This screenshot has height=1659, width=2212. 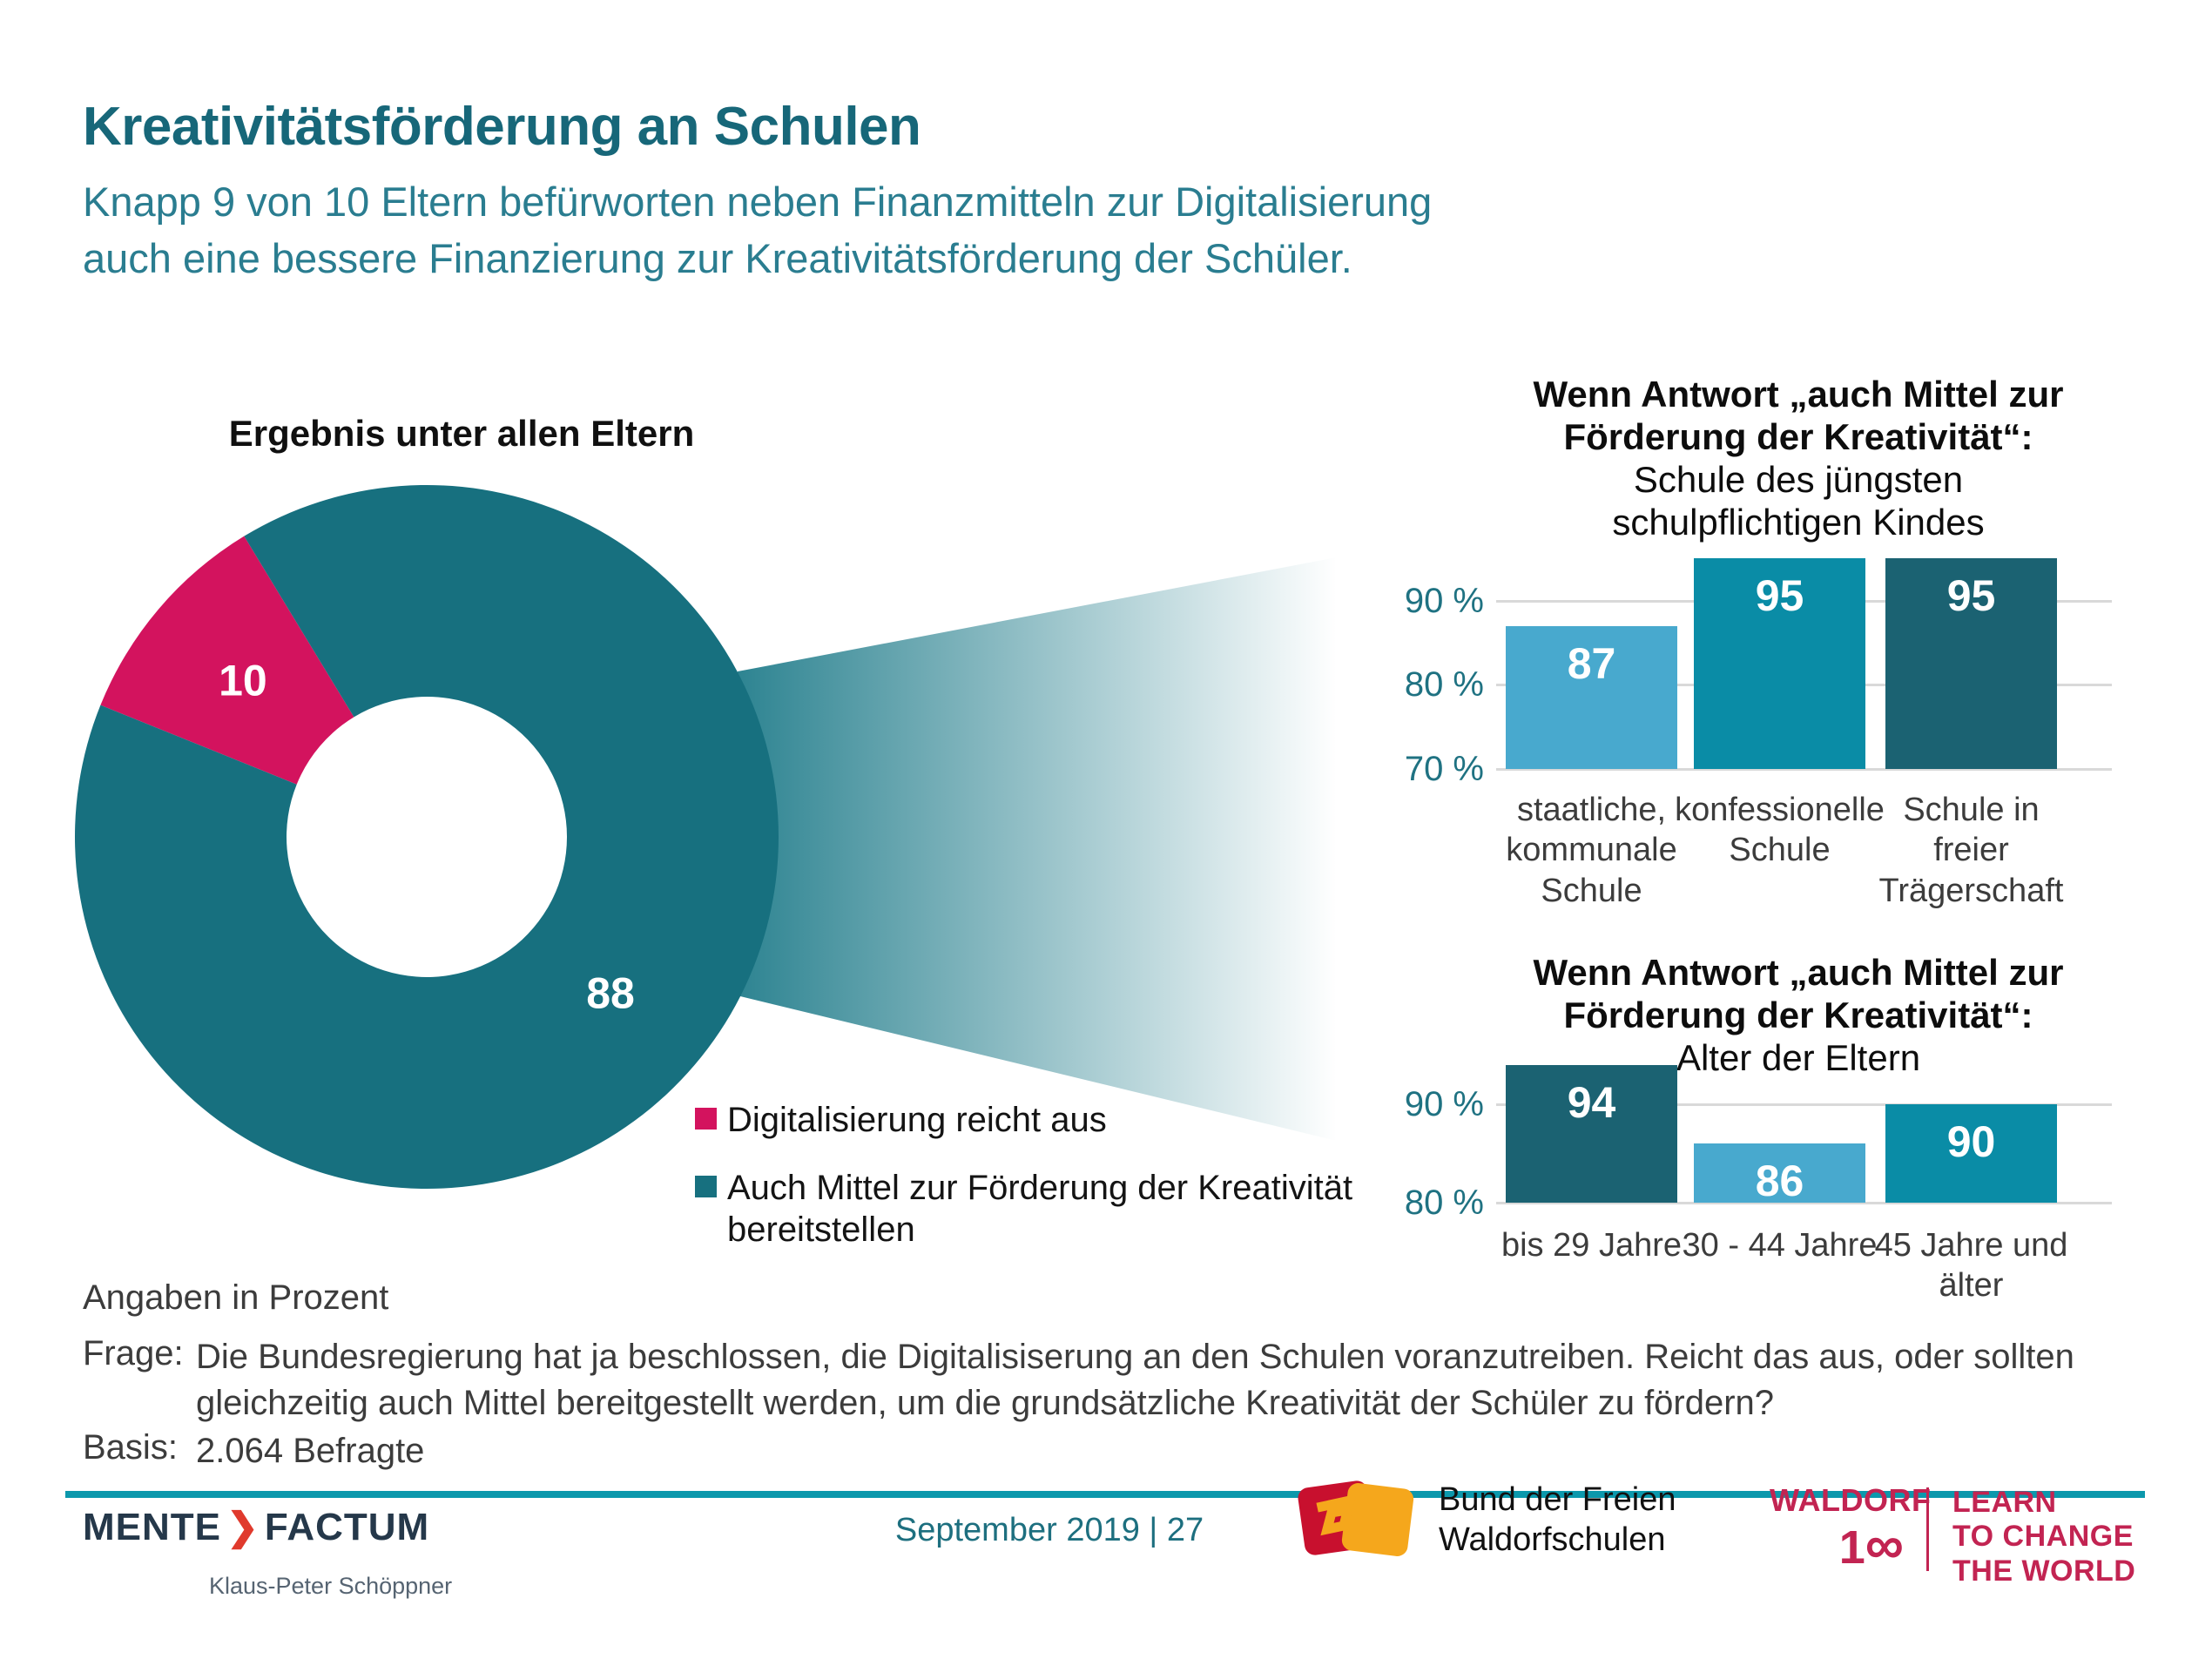 I want to click on chart-title-line: Alter der Eltern, so click(x=1799, y=1058).